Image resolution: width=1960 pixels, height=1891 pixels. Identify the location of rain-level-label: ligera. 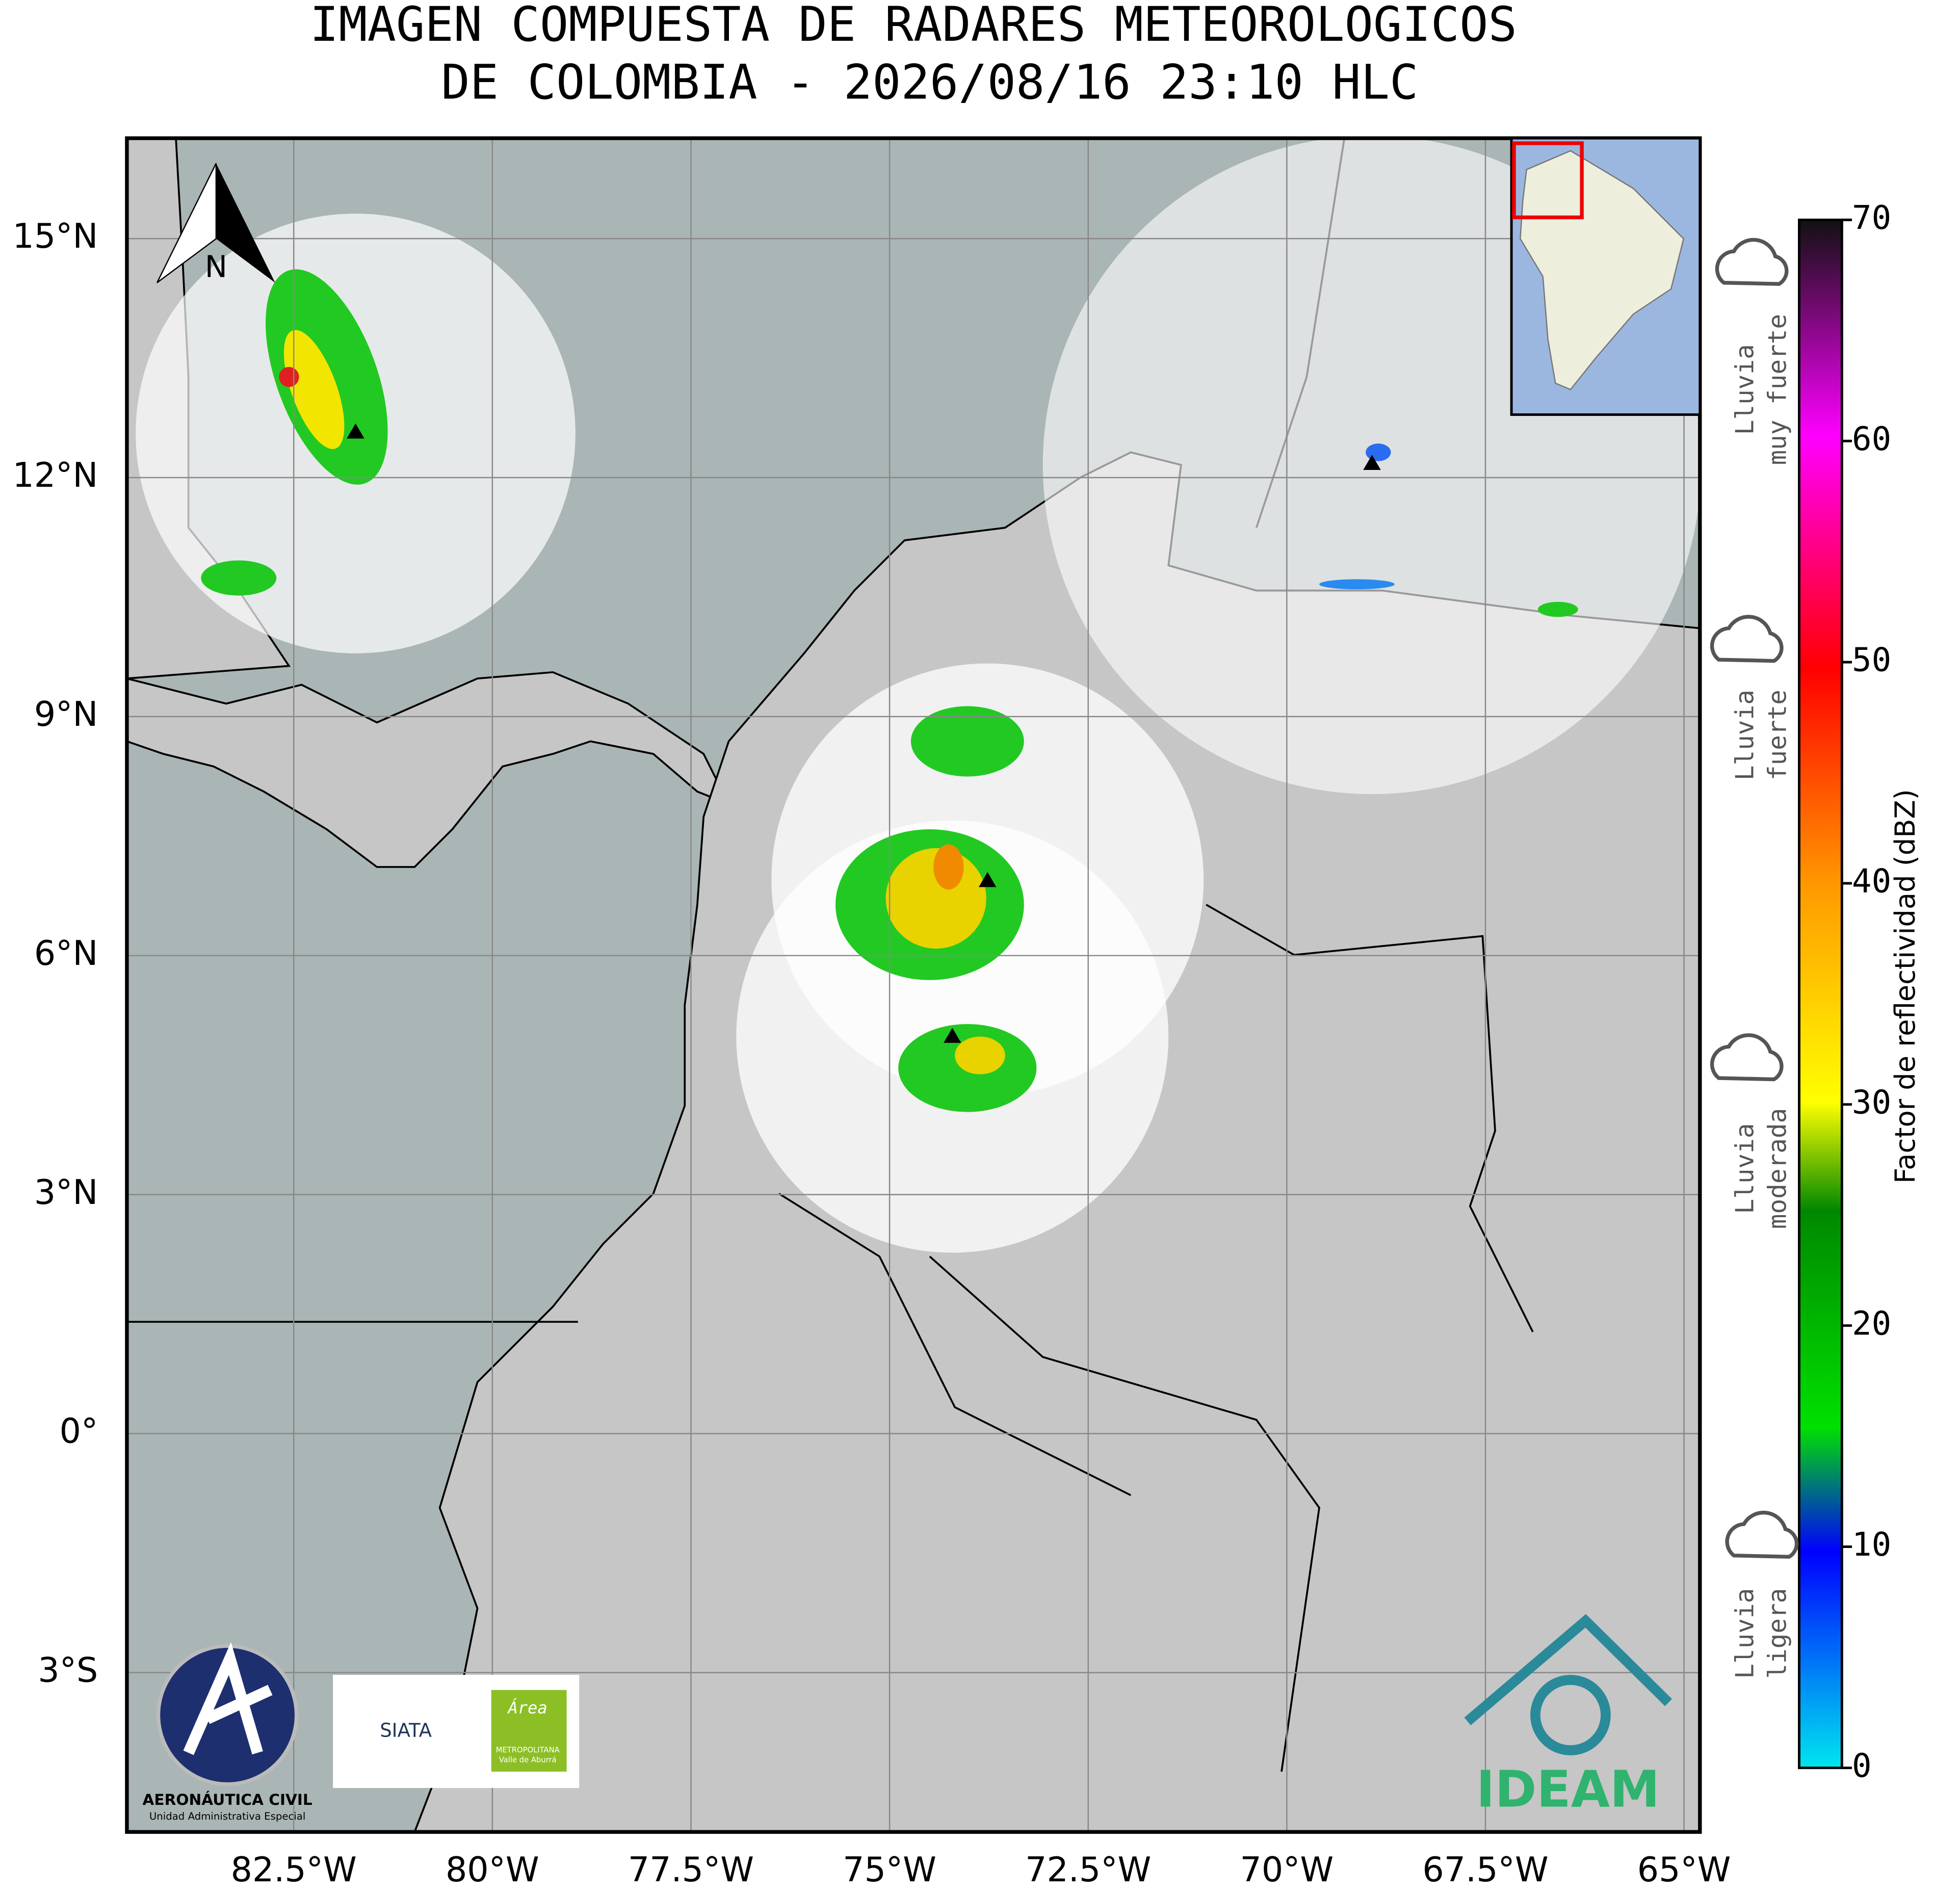
(1777, 1633).